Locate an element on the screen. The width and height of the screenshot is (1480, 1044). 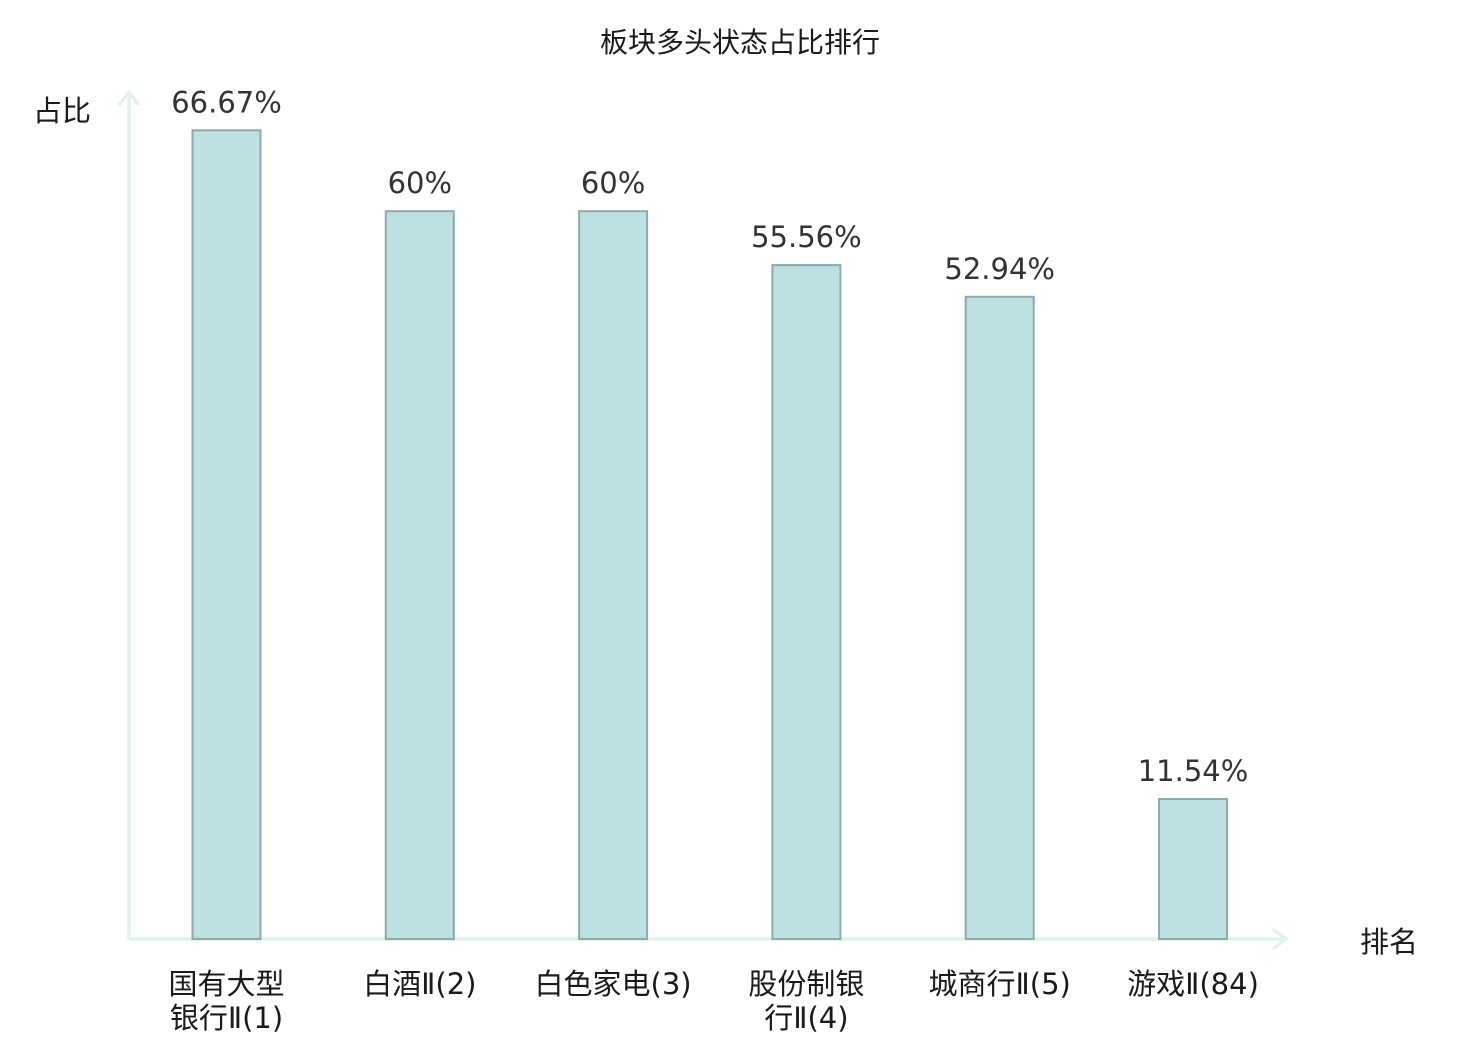
value-label-5: 52.94% is located at coordinates (999, 269).